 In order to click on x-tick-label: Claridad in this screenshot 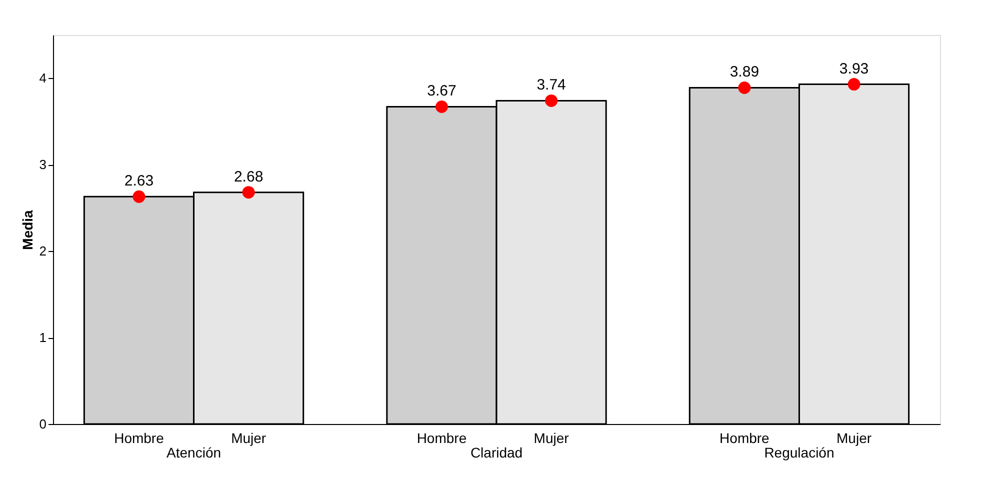, I will do `click(496, 452)`.